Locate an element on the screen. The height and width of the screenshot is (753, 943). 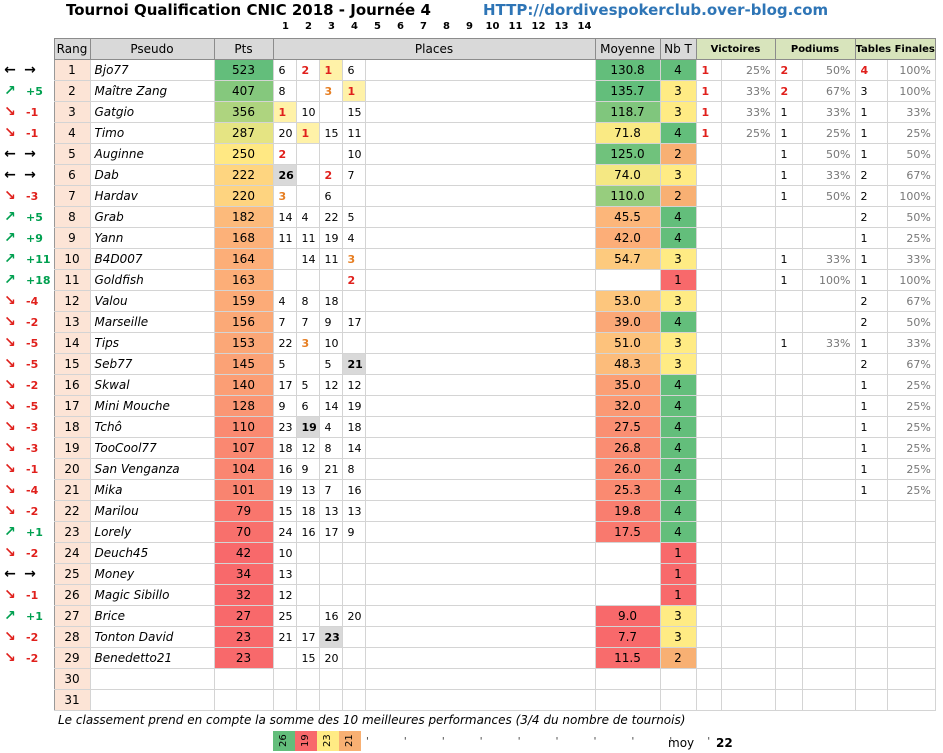
tables-count: 3 is located at coordinates (871, 91).